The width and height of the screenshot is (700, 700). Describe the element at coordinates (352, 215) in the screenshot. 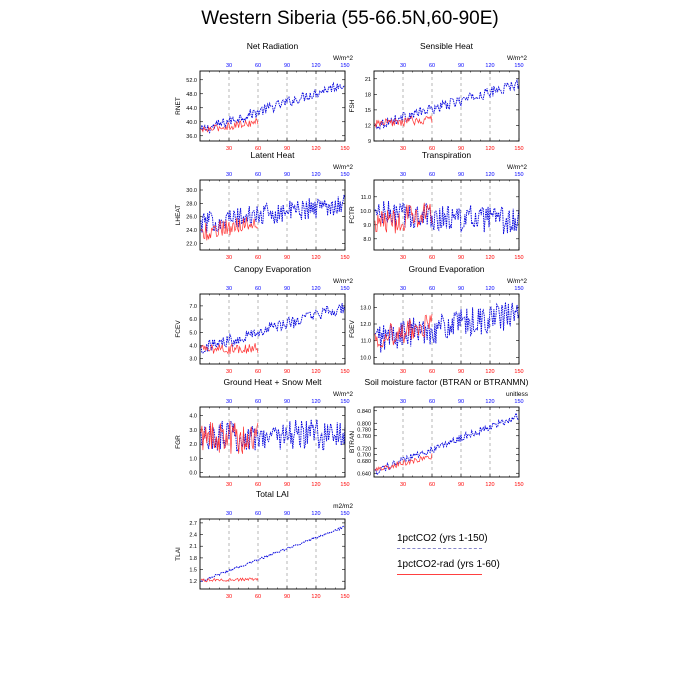

I see `y-axis-label: FCTR` at that location.